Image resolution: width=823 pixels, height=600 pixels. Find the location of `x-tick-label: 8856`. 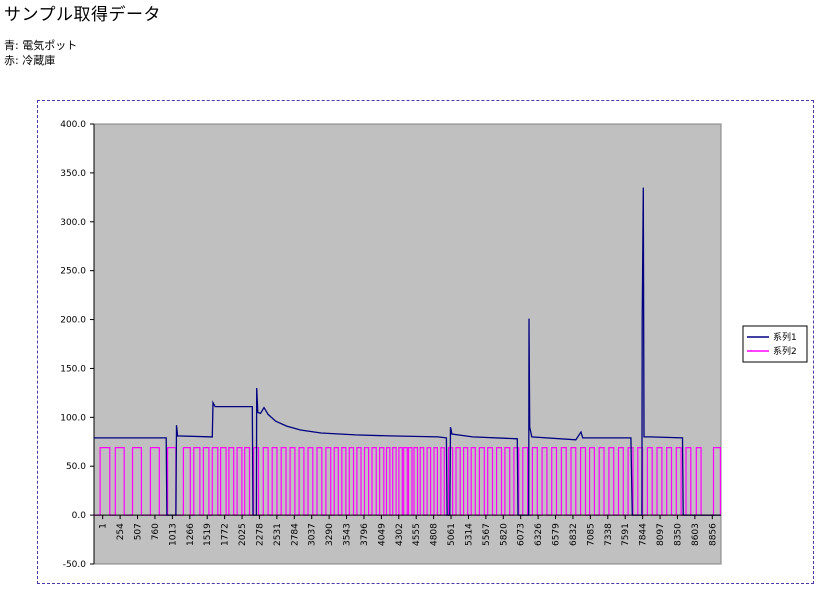

x-tick-label: 8856 is located at coordinates (713, 534).